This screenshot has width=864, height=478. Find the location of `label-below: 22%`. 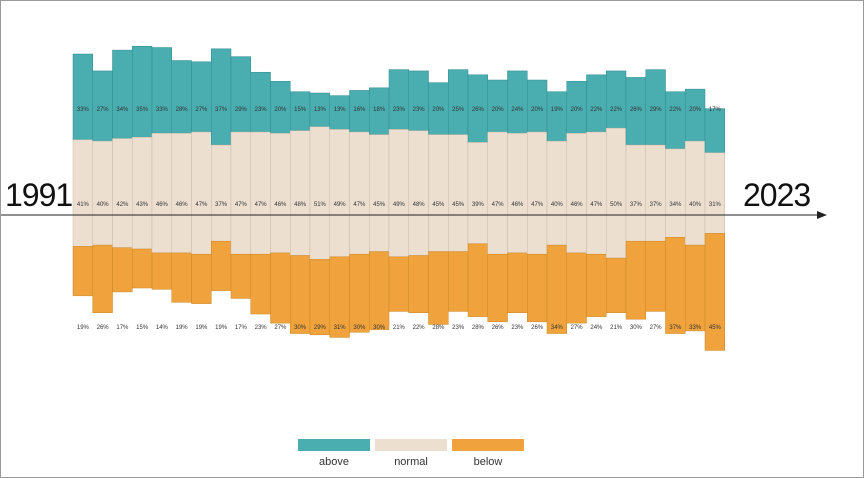

label-below: 22% is located at coordinates (419, 328).